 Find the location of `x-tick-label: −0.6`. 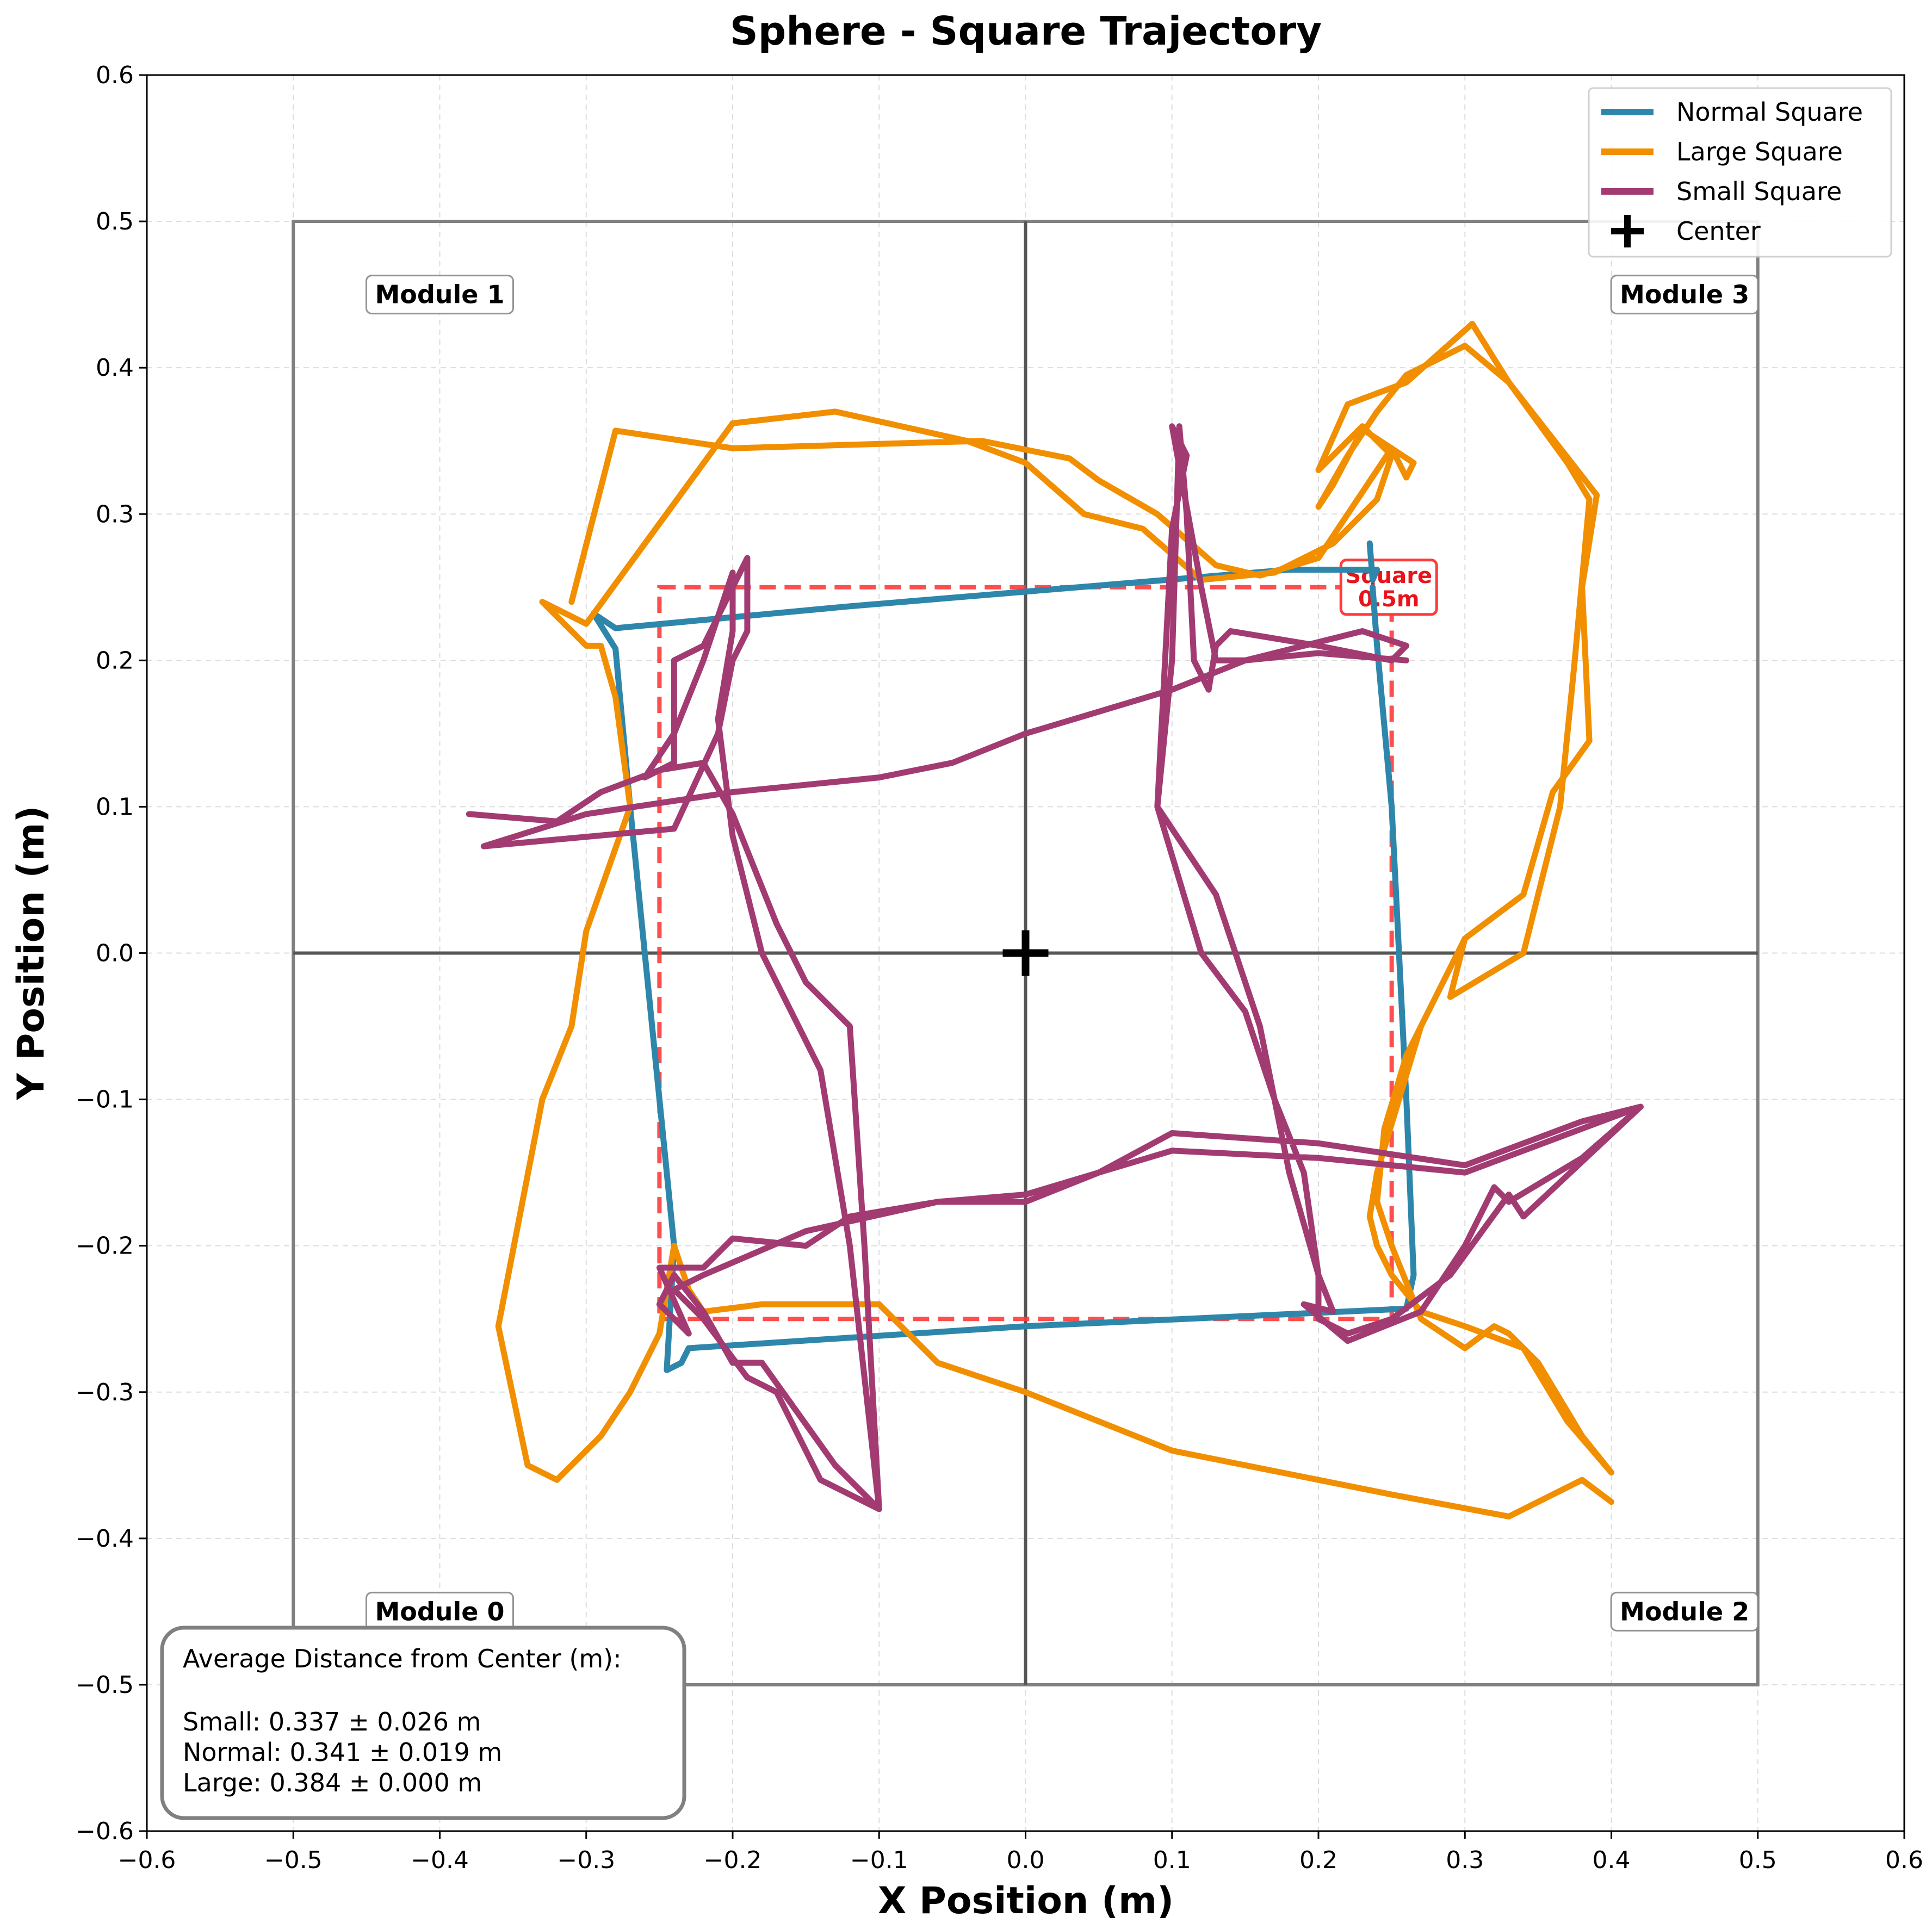

x-tick-label: −0.6 is located at coordinates (147, 1860).